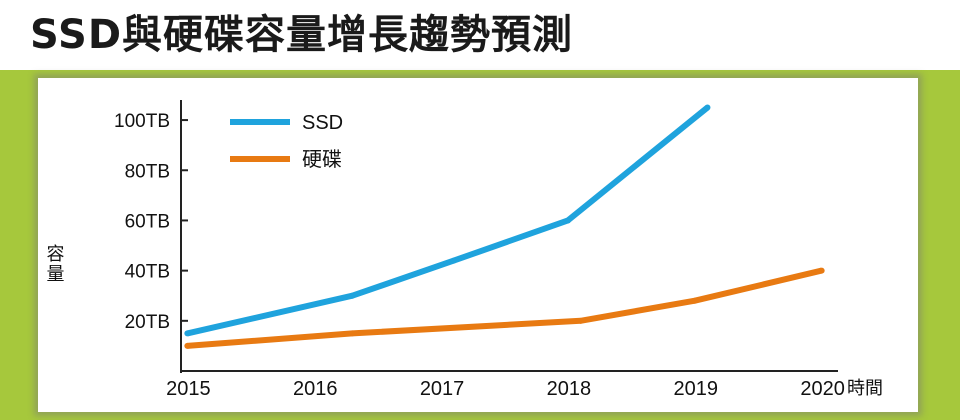 The width and height of the screenshot is (960, 420). What do you see at coordinates (696, 389) in the screenshot?
I see `x-tick-label: 2019` at bounding box center [696, 389].